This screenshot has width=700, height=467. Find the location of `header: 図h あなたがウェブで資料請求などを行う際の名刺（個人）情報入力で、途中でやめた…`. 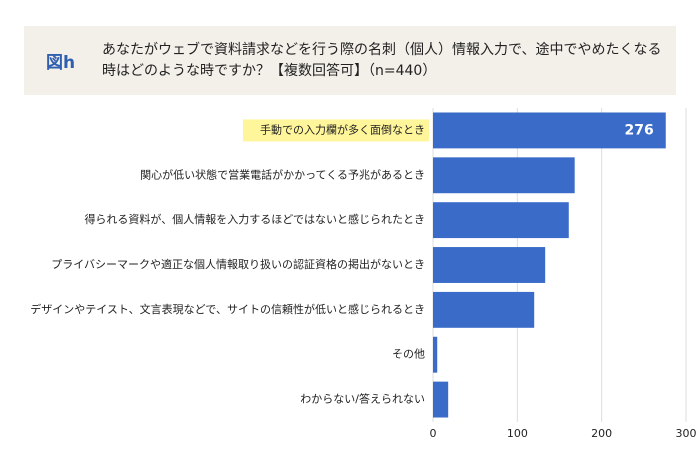

header: 図h あなたがウェブで資料請求などを行う際の名刺（個人）情報入力で、途中でやめた… is located at coordinates (350, 60).